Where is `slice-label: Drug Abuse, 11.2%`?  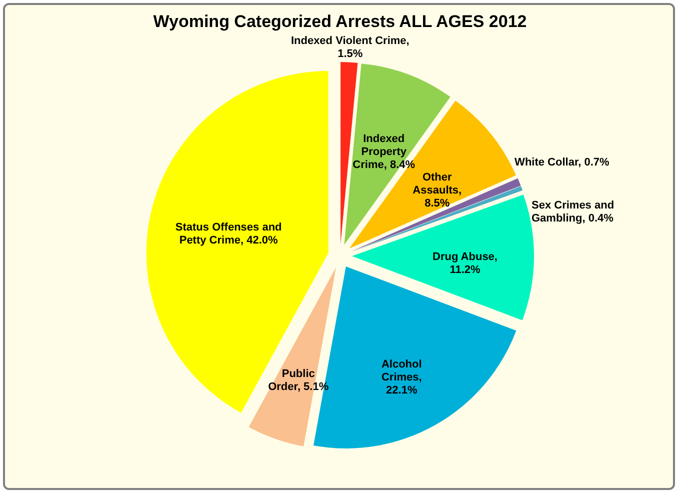 slice-label: Drug Abuse, 11.2% is located at coordinates (465, 263).